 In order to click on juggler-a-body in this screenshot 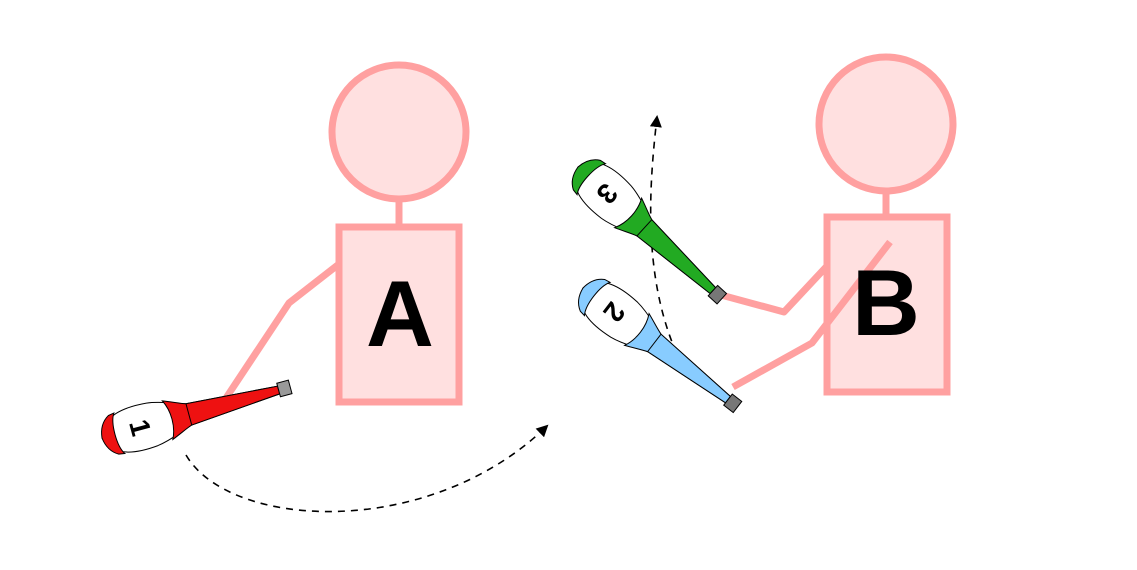, I will do `click(399, 314)`.